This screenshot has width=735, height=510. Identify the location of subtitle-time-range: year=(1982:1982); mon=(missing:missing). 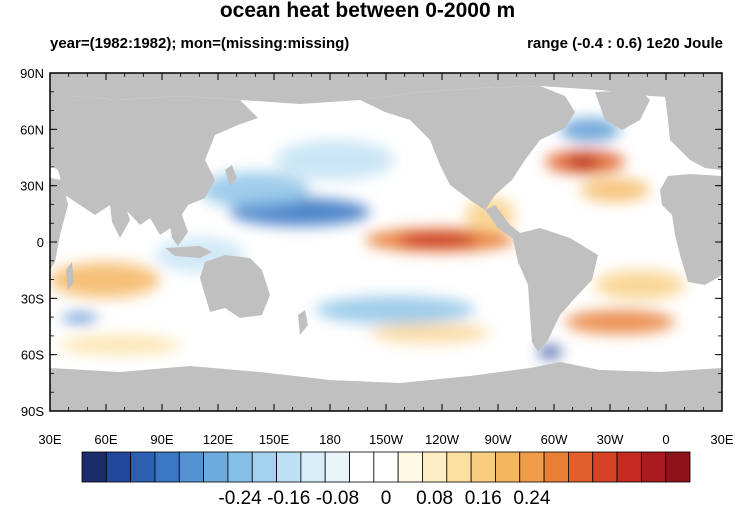
(200, 43).